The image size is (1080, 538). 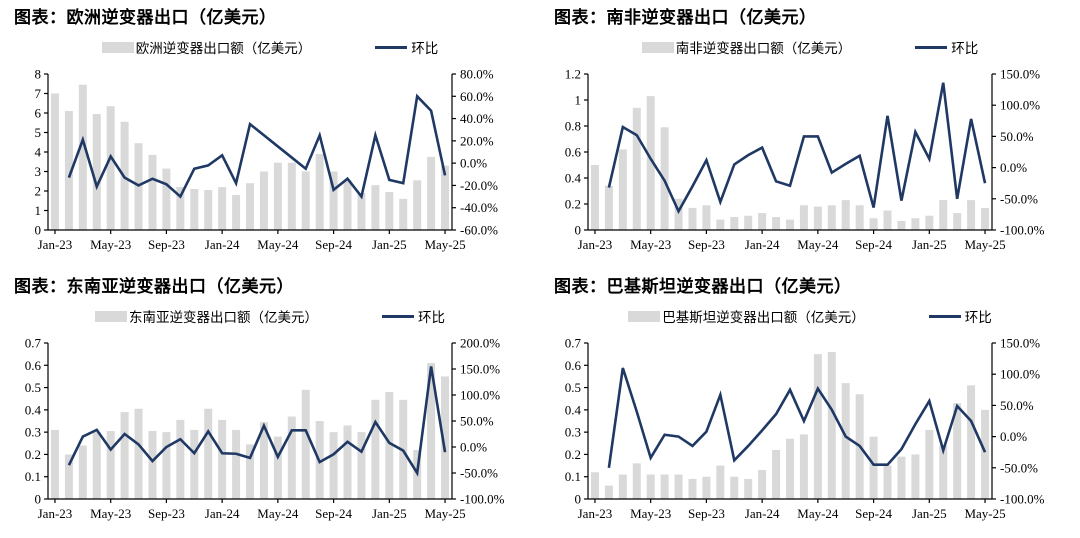 I want to click on axes, so click(x=790, y=154).